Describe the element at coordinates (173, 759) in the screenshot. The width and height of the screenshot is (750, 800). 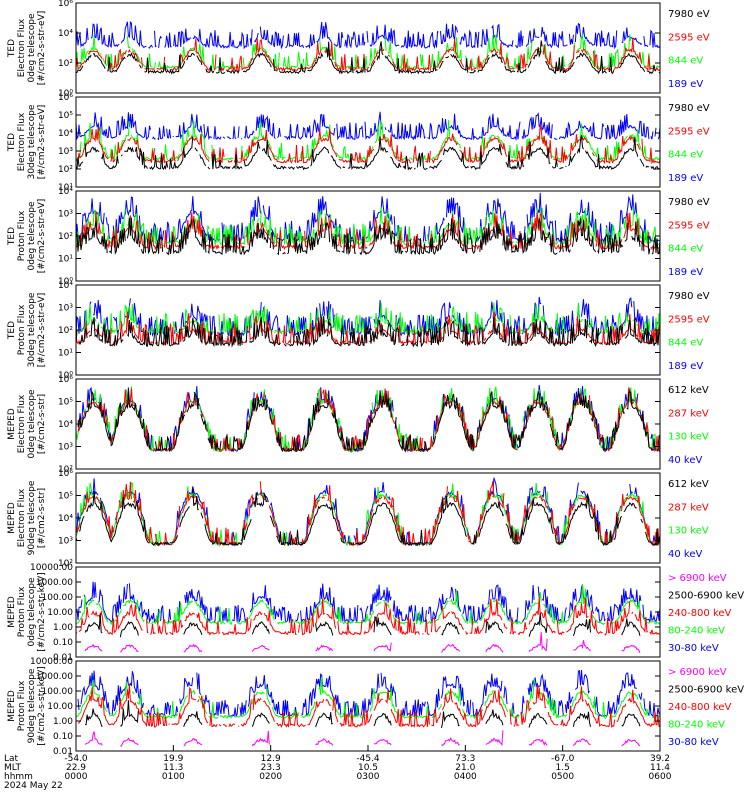
I see `x-tick-label: 19.9` at that location.